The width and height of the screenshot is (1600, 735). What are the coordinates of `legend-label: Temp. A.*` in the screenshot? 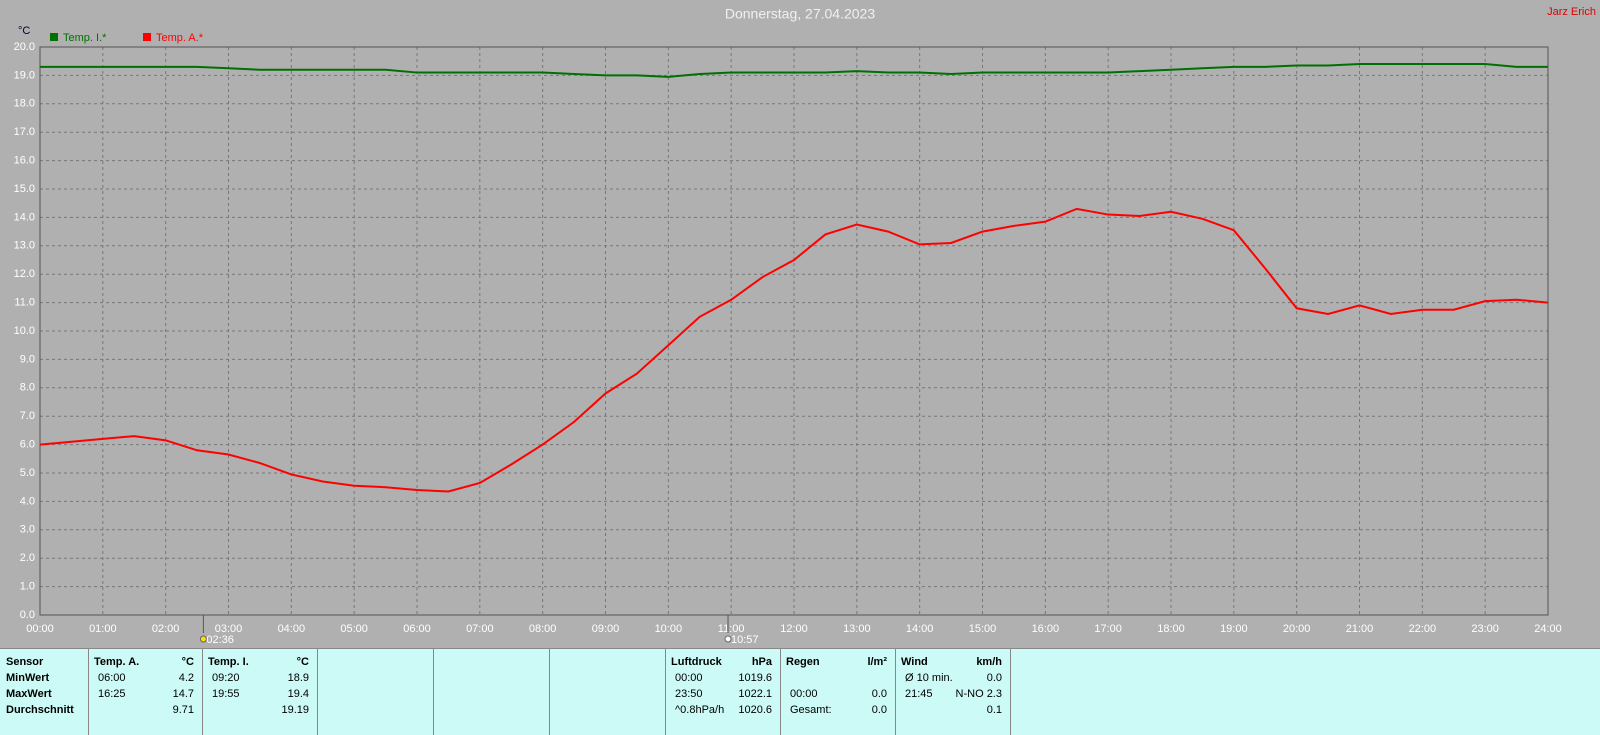 It's located at (180, 38).